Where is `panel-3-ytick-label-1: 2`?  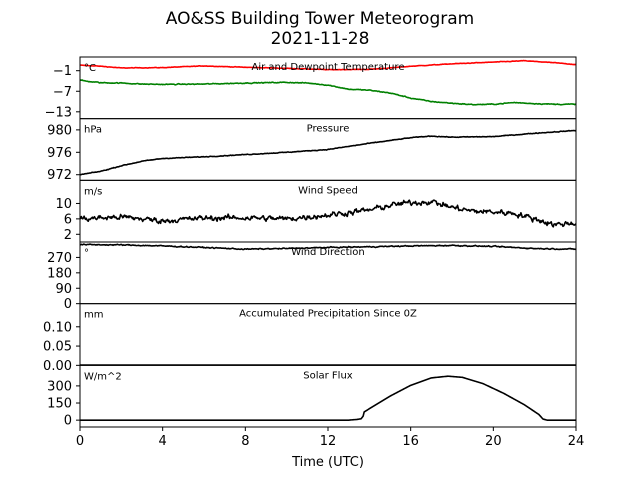
panel-3-ytick-label-1: 2 is located at coordinates (68, 235).